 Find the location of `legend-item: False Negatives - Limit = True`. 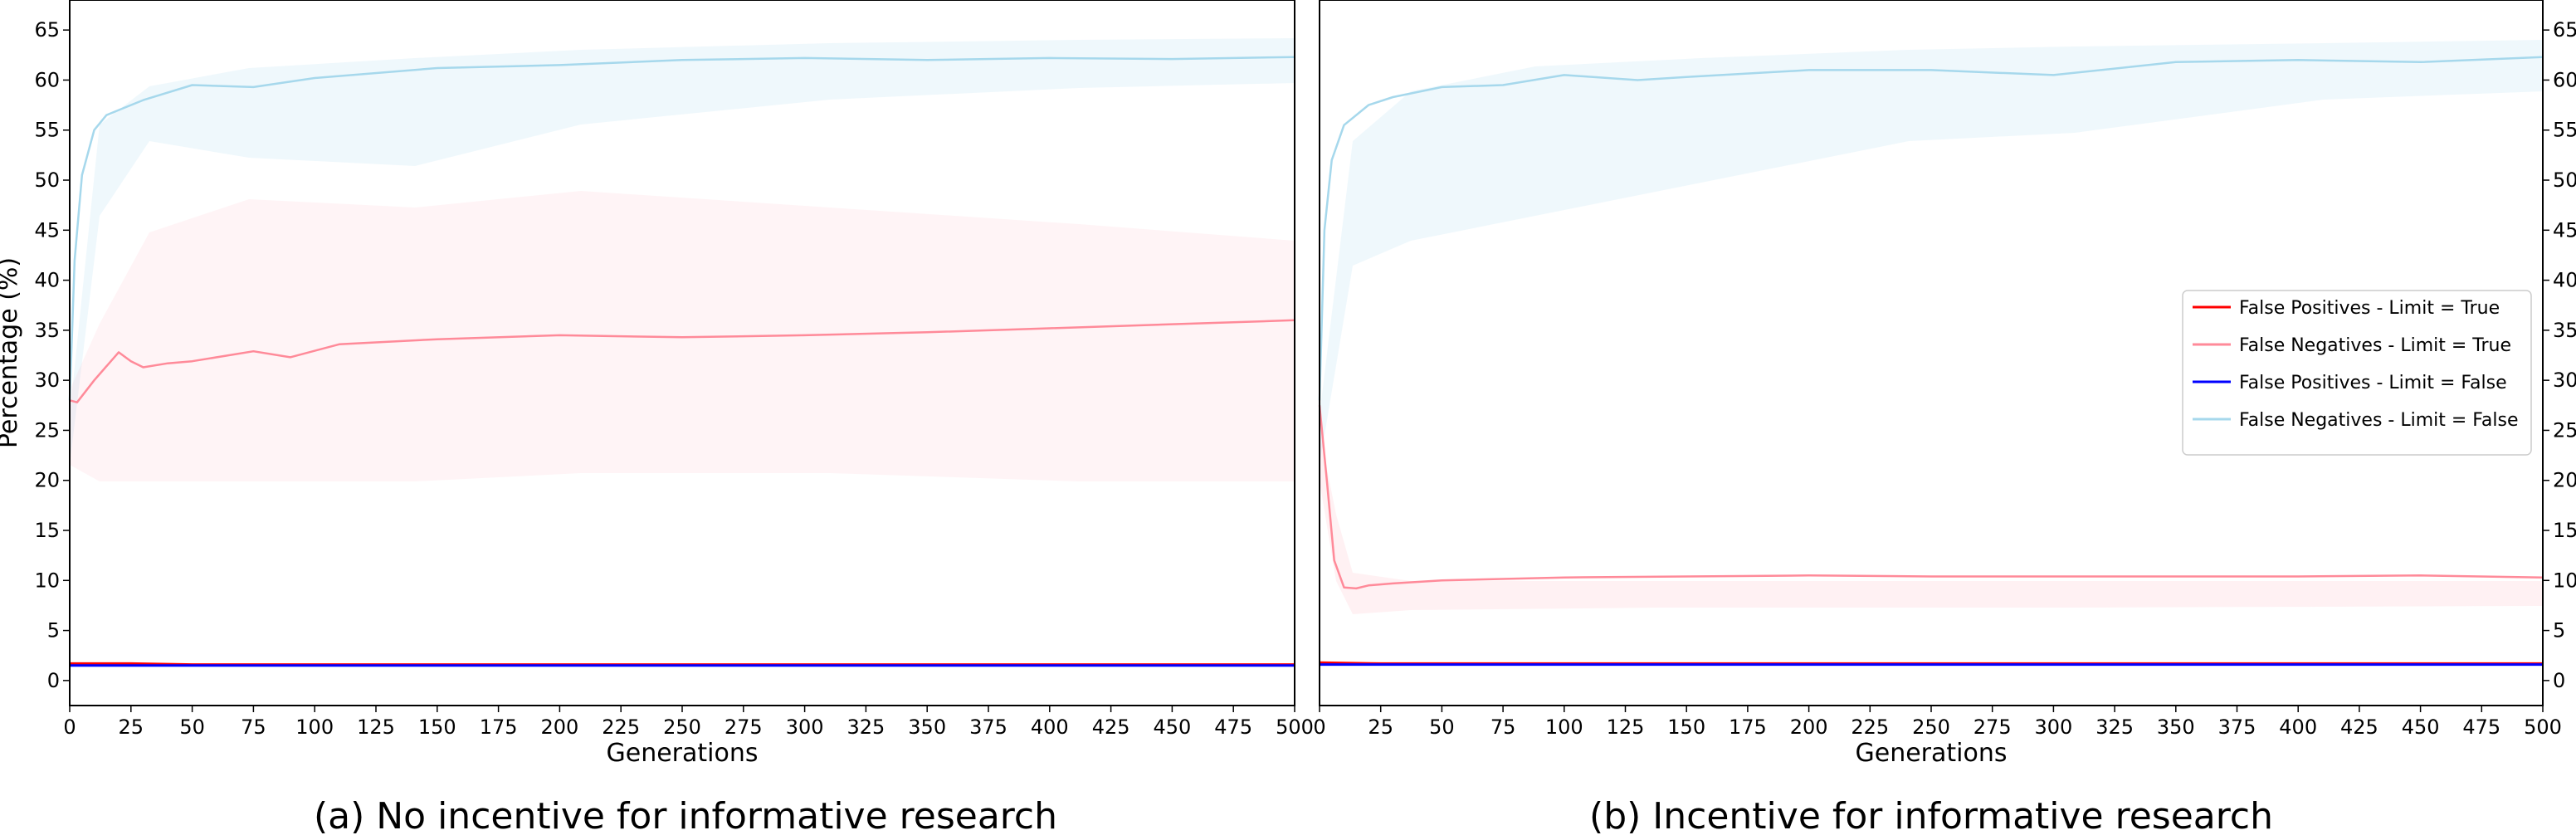

legend-item: False Negatives - Limit = True is located at coordinates (2352, 345).